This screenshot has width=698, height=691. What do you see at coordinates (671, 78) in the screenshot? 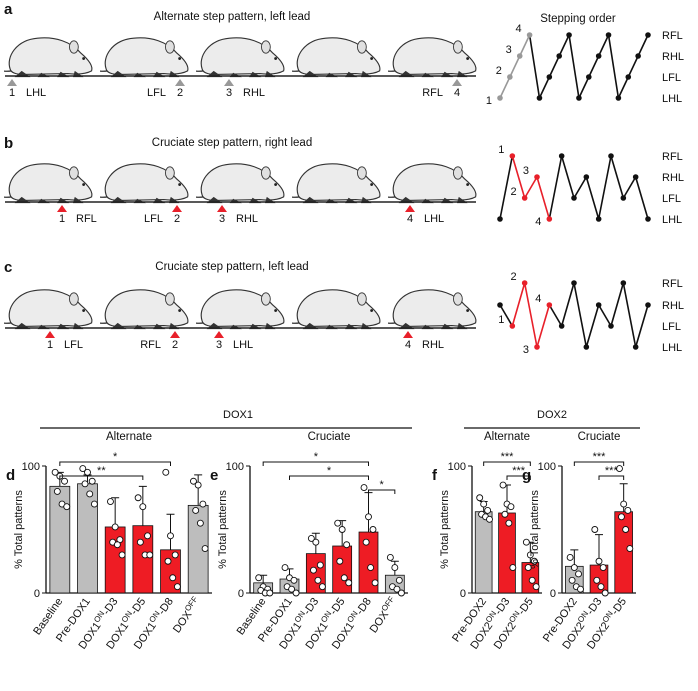
I see `level-label: LFL` at bounding box center [671, 78].